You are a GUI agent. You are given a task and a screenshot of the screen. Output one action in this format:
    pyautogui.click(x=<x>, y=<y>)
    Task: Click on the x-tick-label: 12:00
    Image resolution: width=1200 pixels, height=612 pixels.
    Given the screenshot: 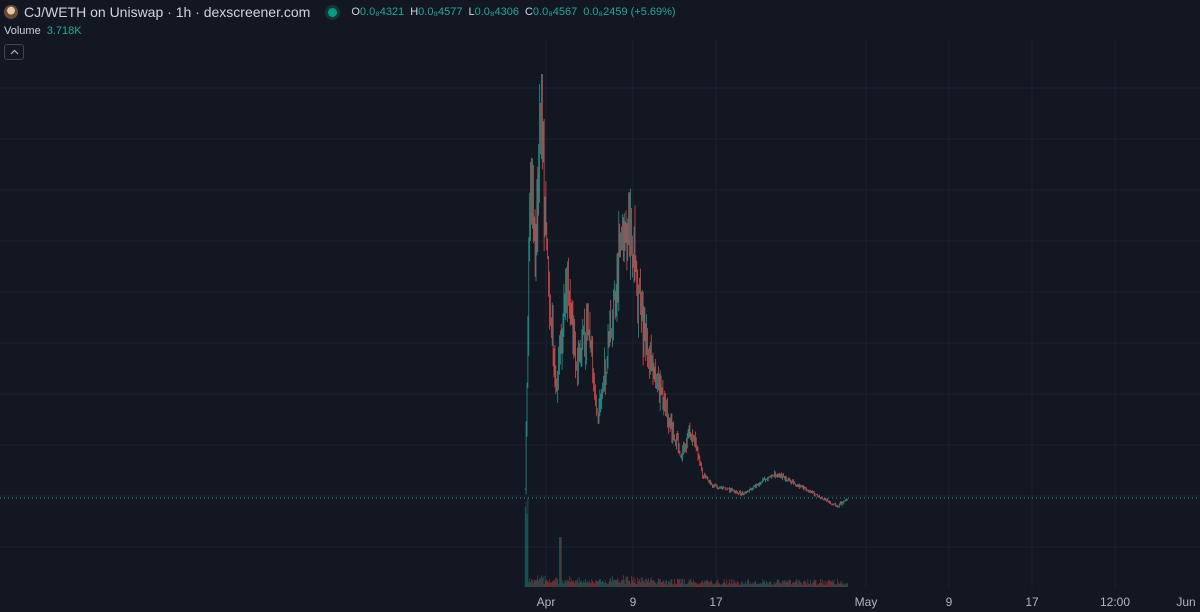 What is the action you would take?
    pyautogui.click(x=1115, y=602)
    